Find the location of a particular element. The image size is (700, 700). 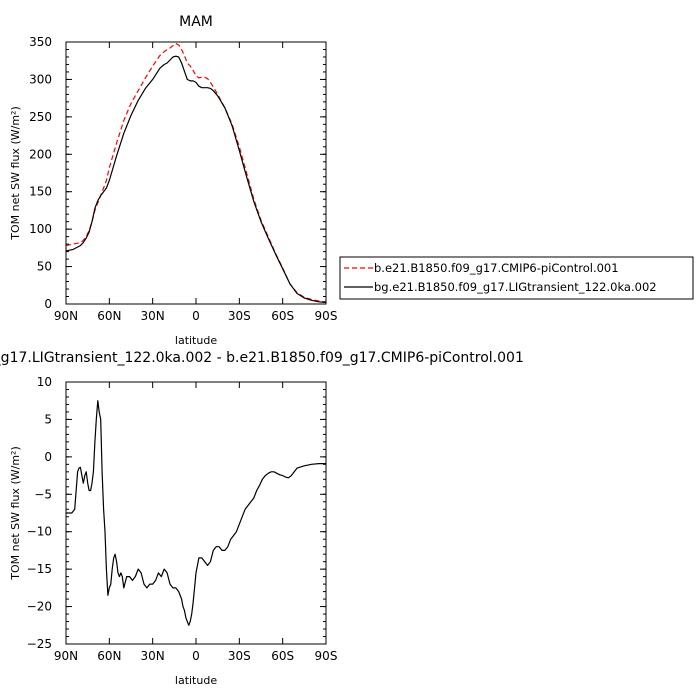

bottom-y-tick-label: −15 is located at coordinates (39, 569).